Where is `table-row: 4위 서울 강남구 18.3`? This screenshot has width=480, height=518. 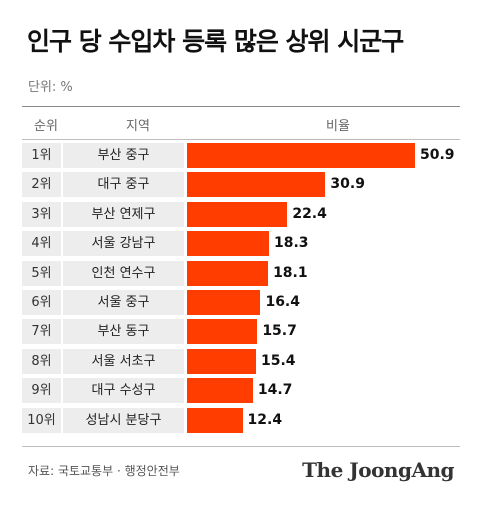 table-row: 4위 서울 강남구 18.3 is located at coordinates (242, 243).